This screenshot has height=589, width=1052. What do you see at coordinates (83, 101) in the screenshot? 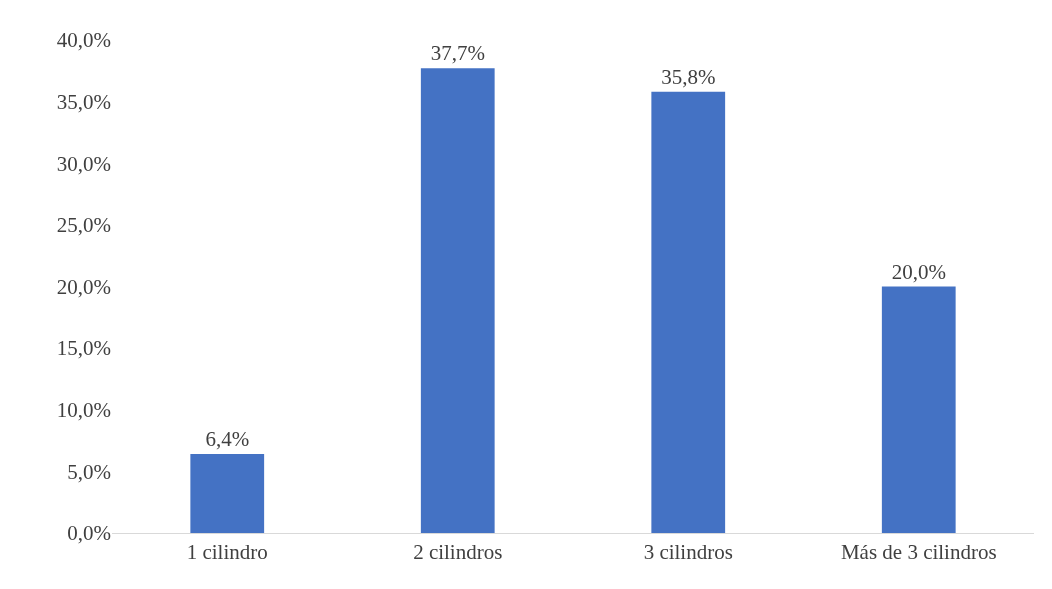
I see `y-tick-label: 35,0%` at bounding box center [83, 101].